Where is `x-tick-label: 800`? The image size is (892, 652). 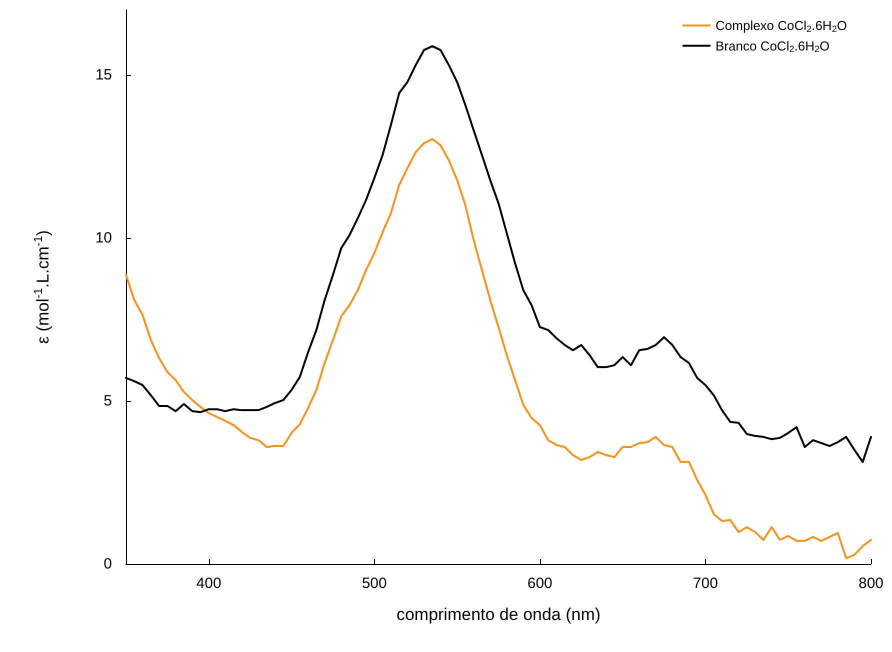
x-tick-label: 800 is located at coordinates (871, 583).